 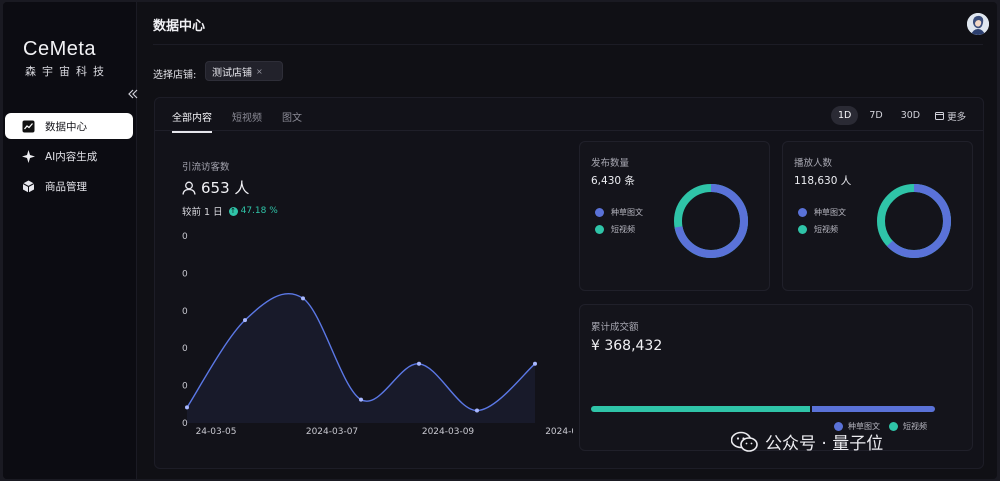 What do you see at coordinates (133, 95) in the screenshot?
I see `double-chevron-left-icon` at bounding box center [133, 95].